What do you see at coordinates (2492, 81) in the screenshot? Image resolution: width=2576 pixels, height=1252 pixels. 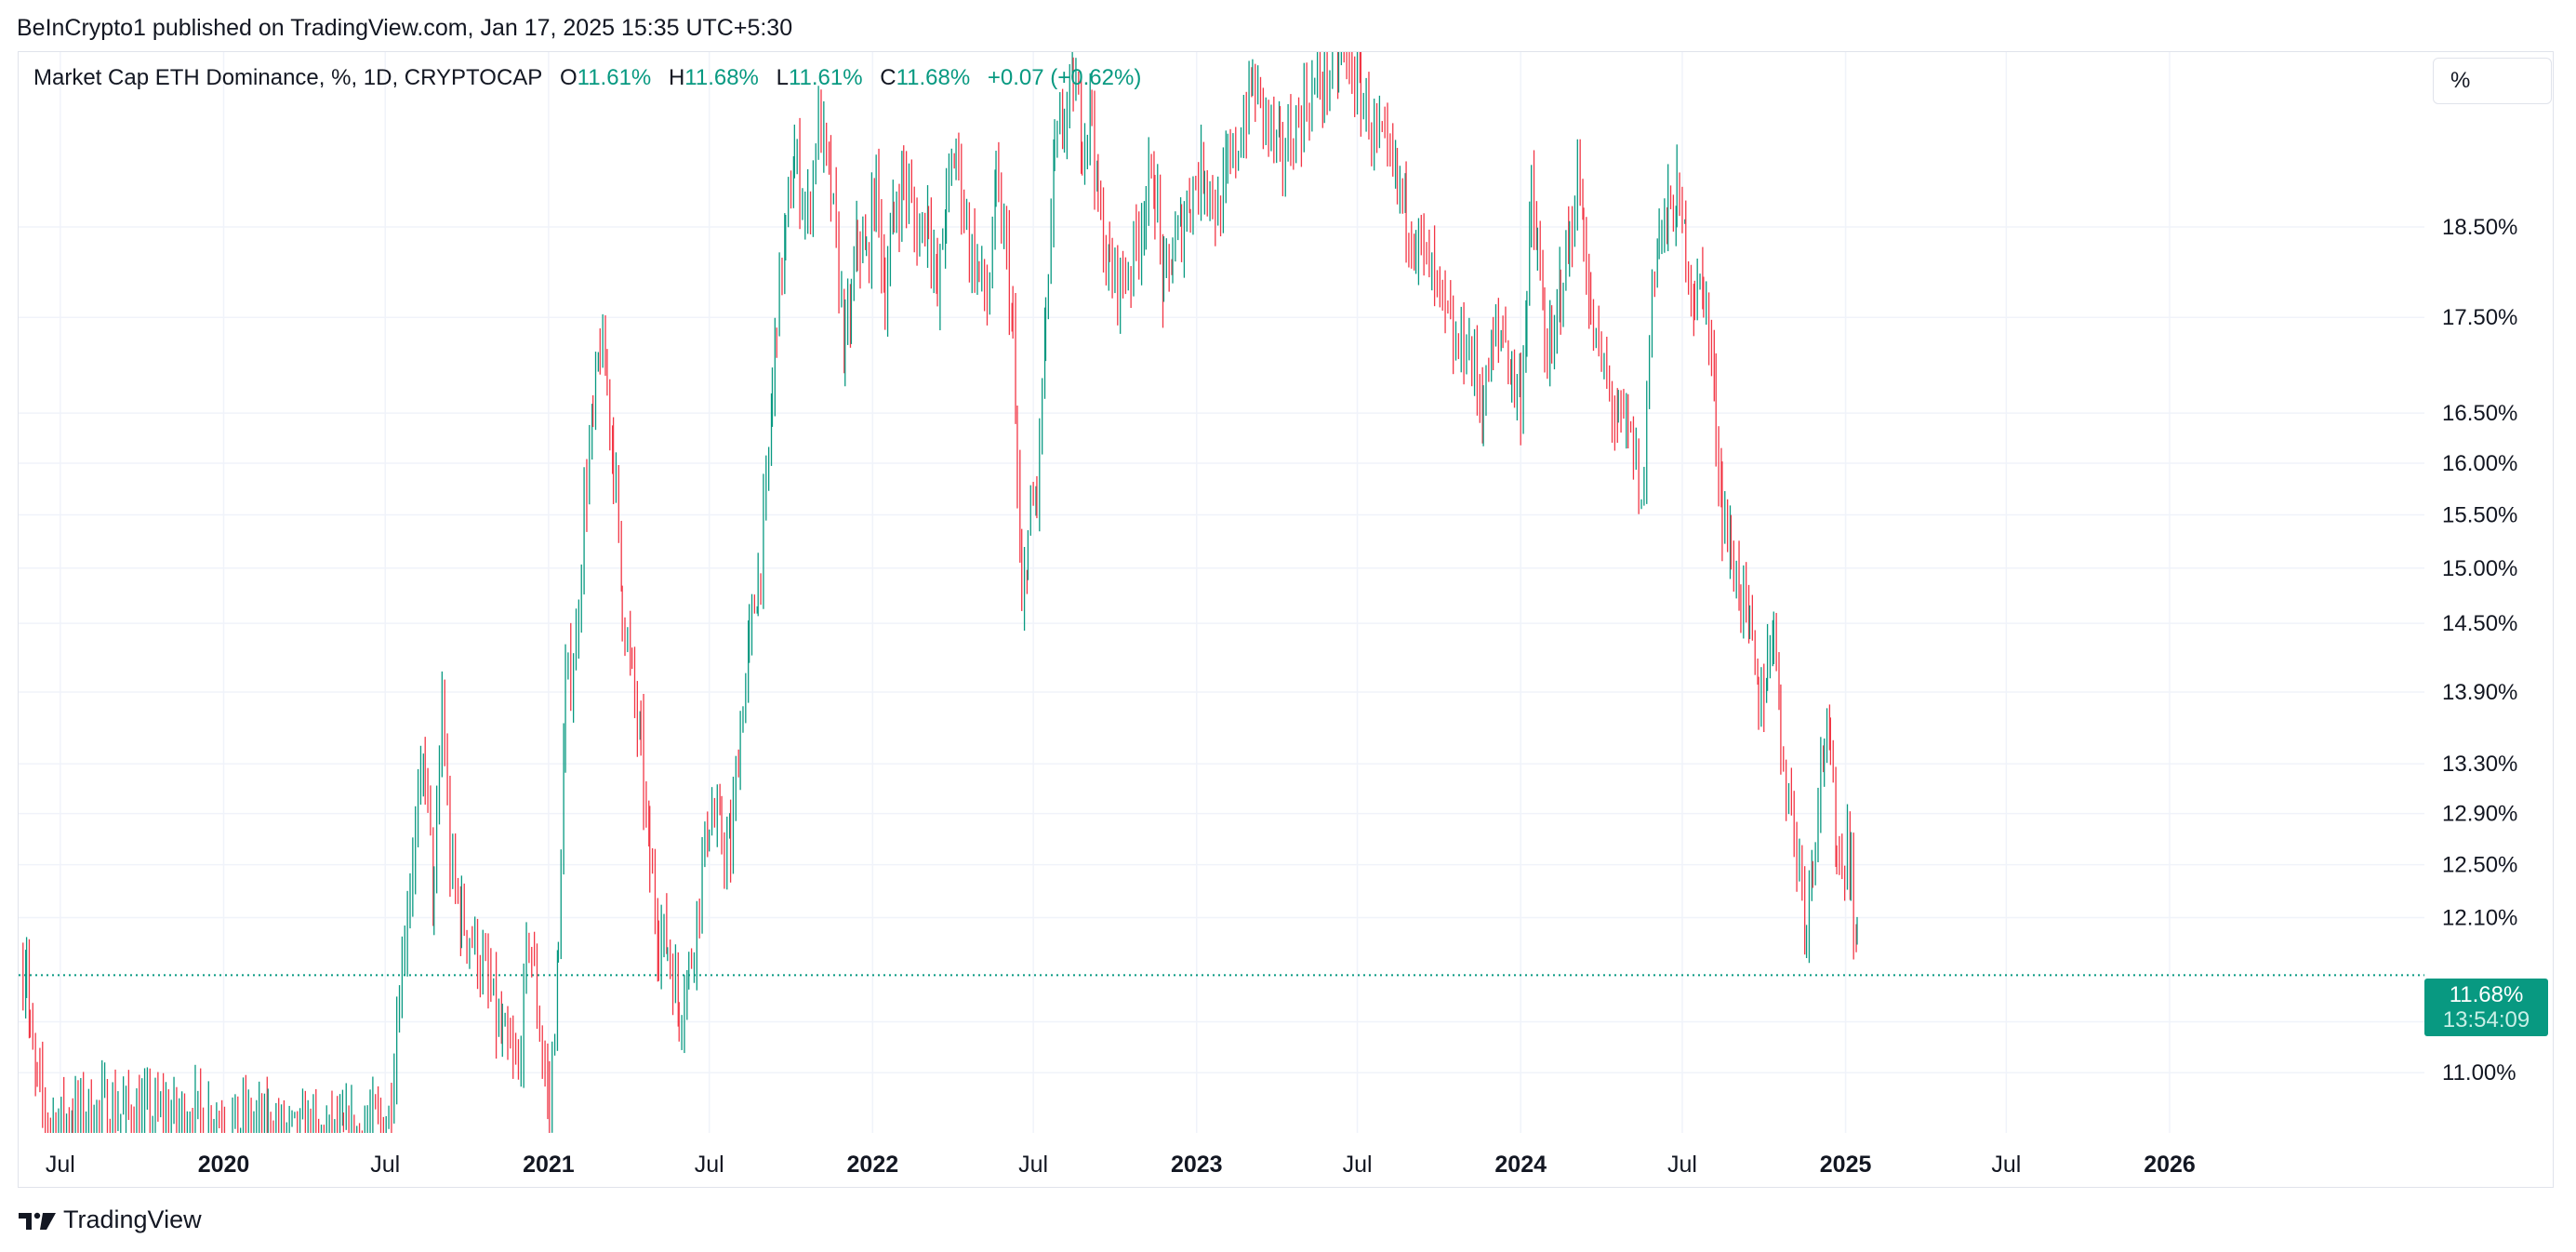 I see `scale-mode-button: %` at bounding box center [2492, 81].